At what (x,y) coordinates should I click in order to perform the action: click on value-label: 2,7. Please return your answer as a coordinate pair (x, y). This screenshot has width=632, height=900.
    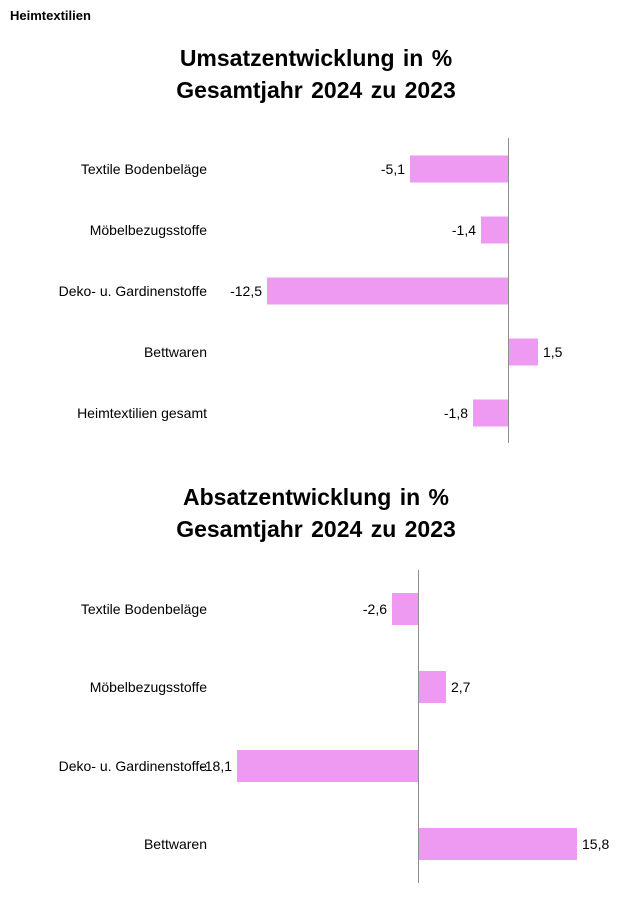
    Looking at the image, I should click on (461, 687).